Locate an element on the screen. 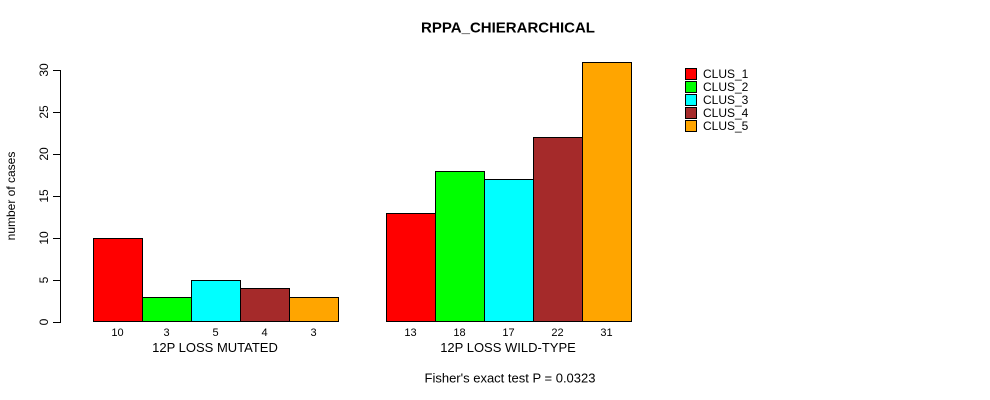 The image size is (990, 400). bar-clus_1-group1 is located at coordinates (118, 280).